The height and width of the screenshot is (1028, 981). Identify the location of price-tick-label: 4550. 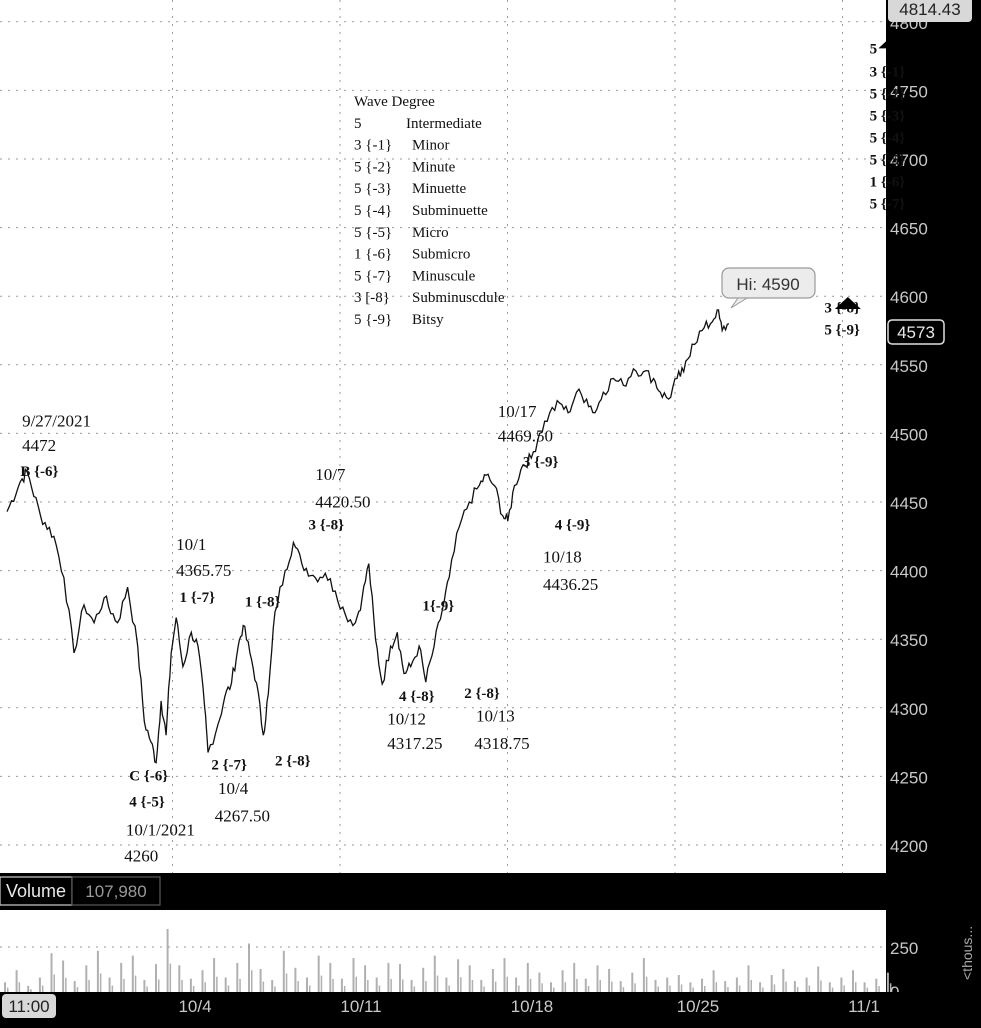
(909, 366).